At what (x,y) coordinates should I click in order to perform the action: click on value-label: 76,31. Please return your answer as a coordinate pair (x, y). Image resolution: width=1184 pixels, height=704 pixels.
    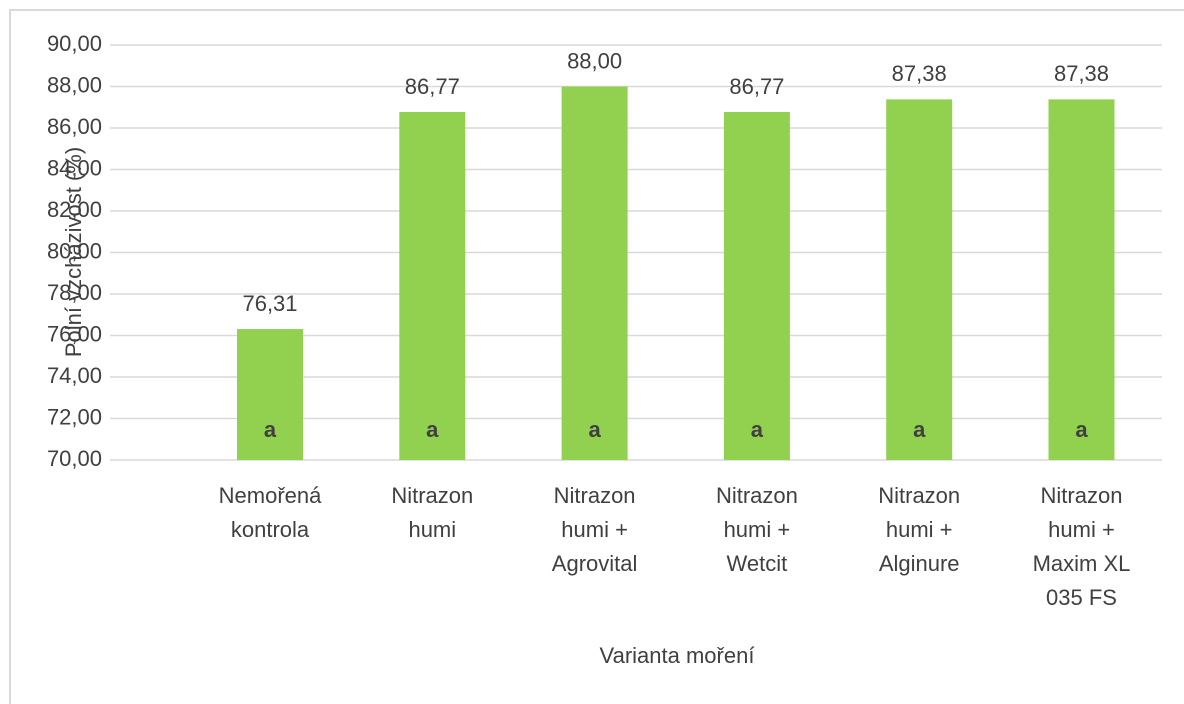
    Looking at the image, I should click on (269, 303).